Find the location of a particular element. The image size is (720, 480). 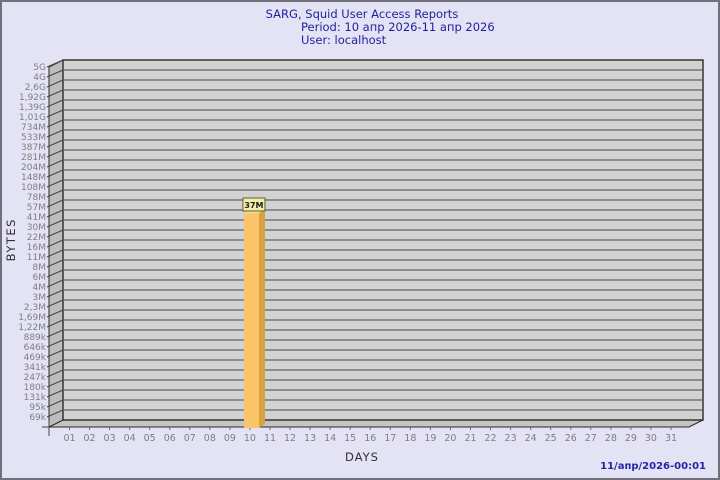

x-axis-title: DAYS is located at coordinates (362, 457).